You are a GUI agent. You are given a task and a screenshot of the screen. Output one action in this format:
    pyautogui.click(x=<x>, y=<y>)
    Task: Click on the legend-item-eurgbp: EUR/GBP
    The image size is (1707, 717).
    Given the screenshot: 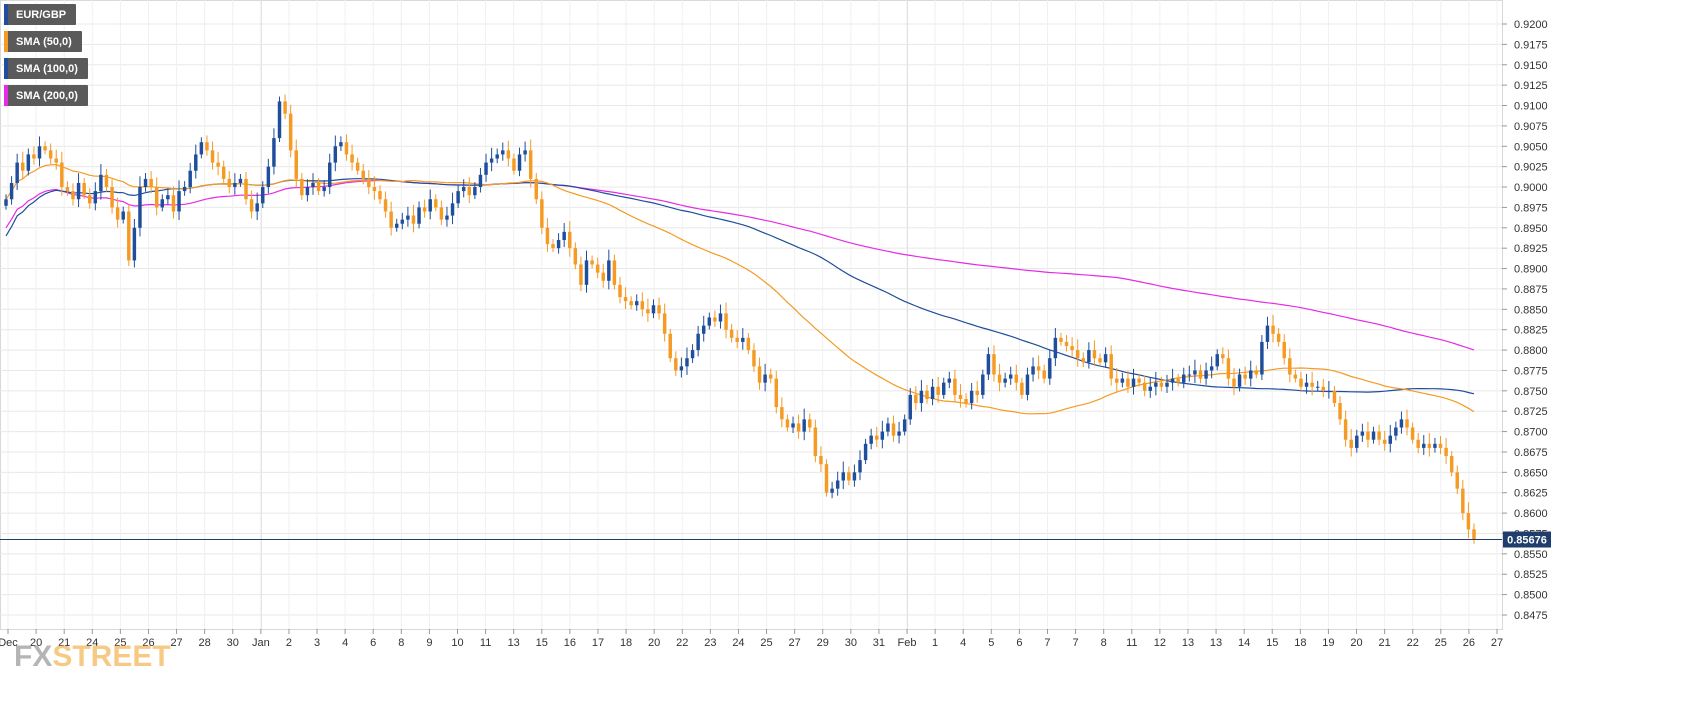 What is the action you would take?
    pyautogui.click(x=40, y=14)
    